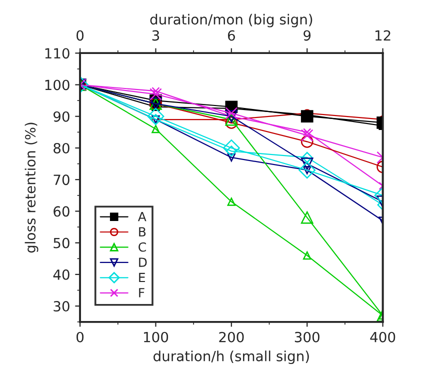 The width and height of the screenshot is (435, 385). What do you see at coordinates (307, 35) in the screenshot?
I see `x2-tick-label: 9` at bounding box center [307, 35].